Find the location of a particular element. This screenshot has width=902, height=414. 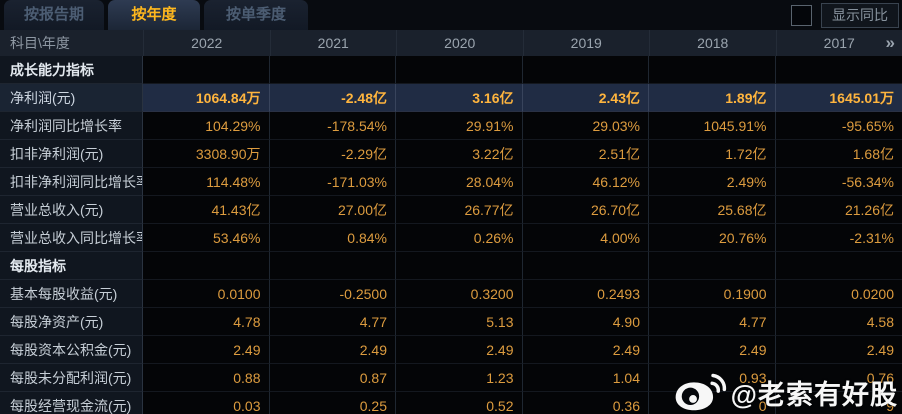

row-label: 每股未分配利润(元) is located at coordinates (71, 378).